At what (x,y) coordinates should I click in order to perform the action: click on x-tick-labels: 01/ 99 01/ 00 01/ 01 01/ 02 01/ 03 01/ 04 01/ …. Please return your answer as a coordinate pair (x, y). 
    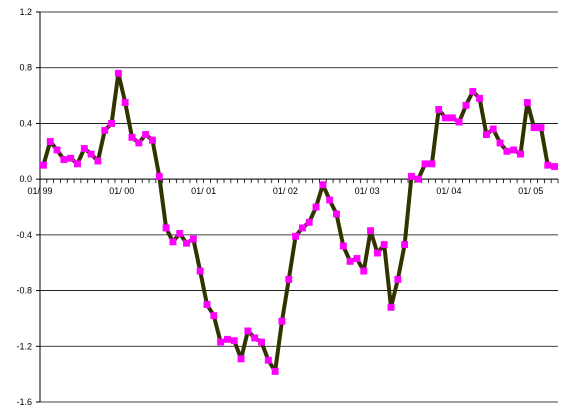
    Looking at the image, I should click on (285, 191).